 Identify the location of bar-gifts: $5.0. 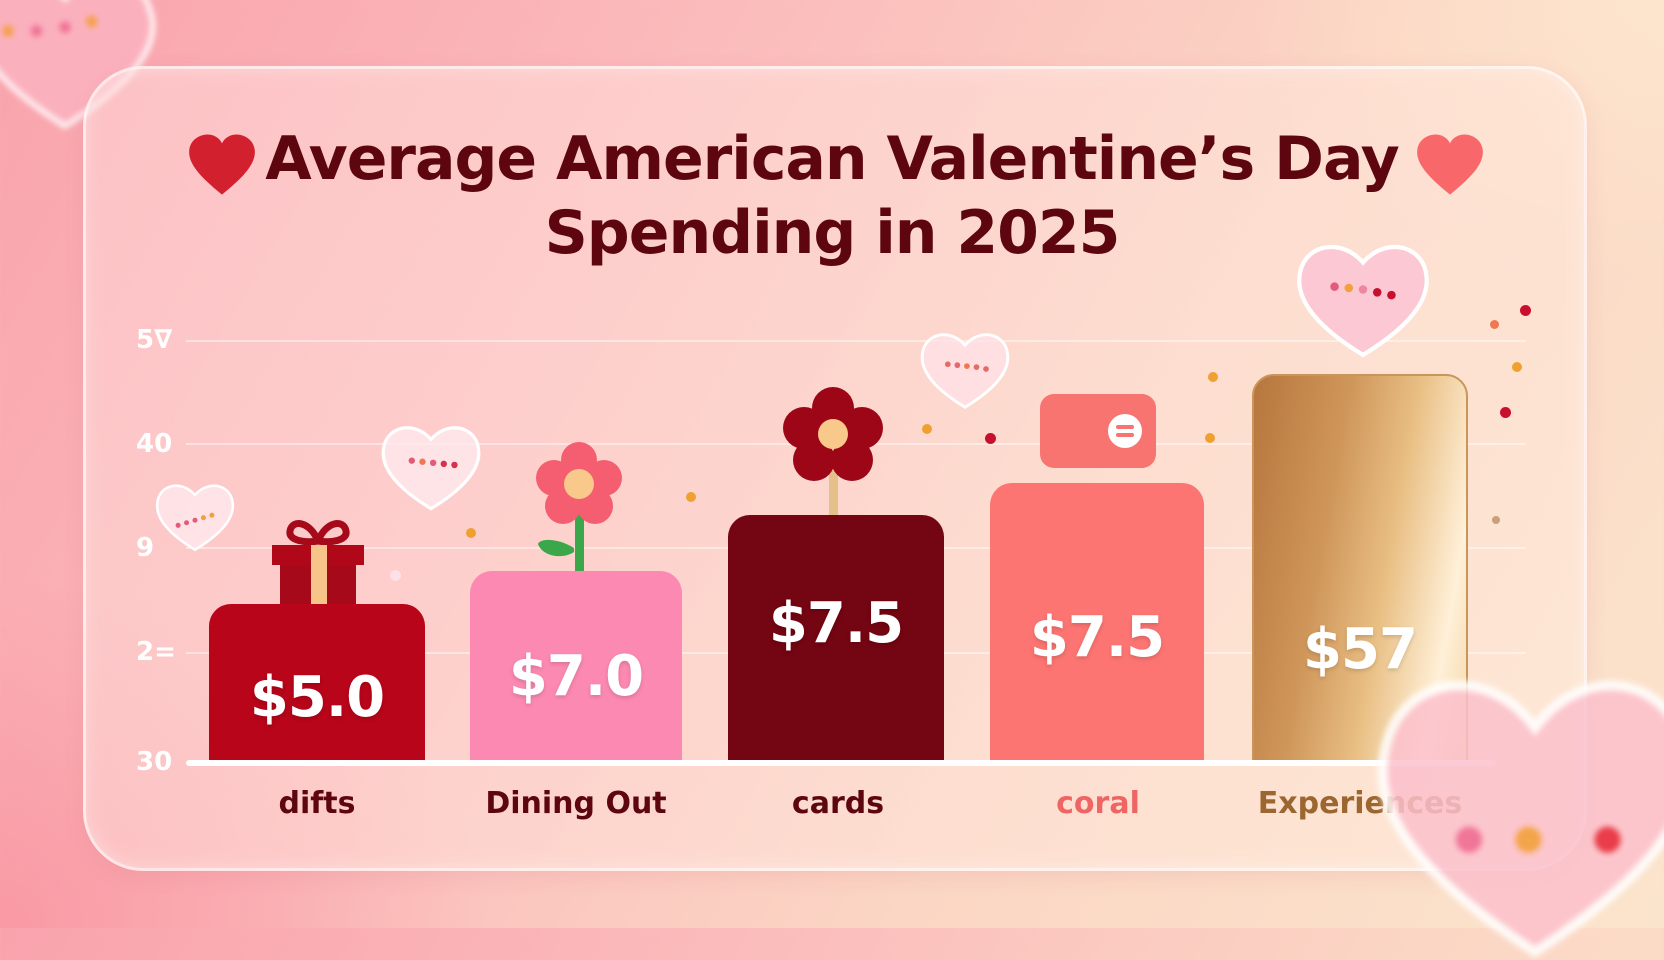
(317, 683).